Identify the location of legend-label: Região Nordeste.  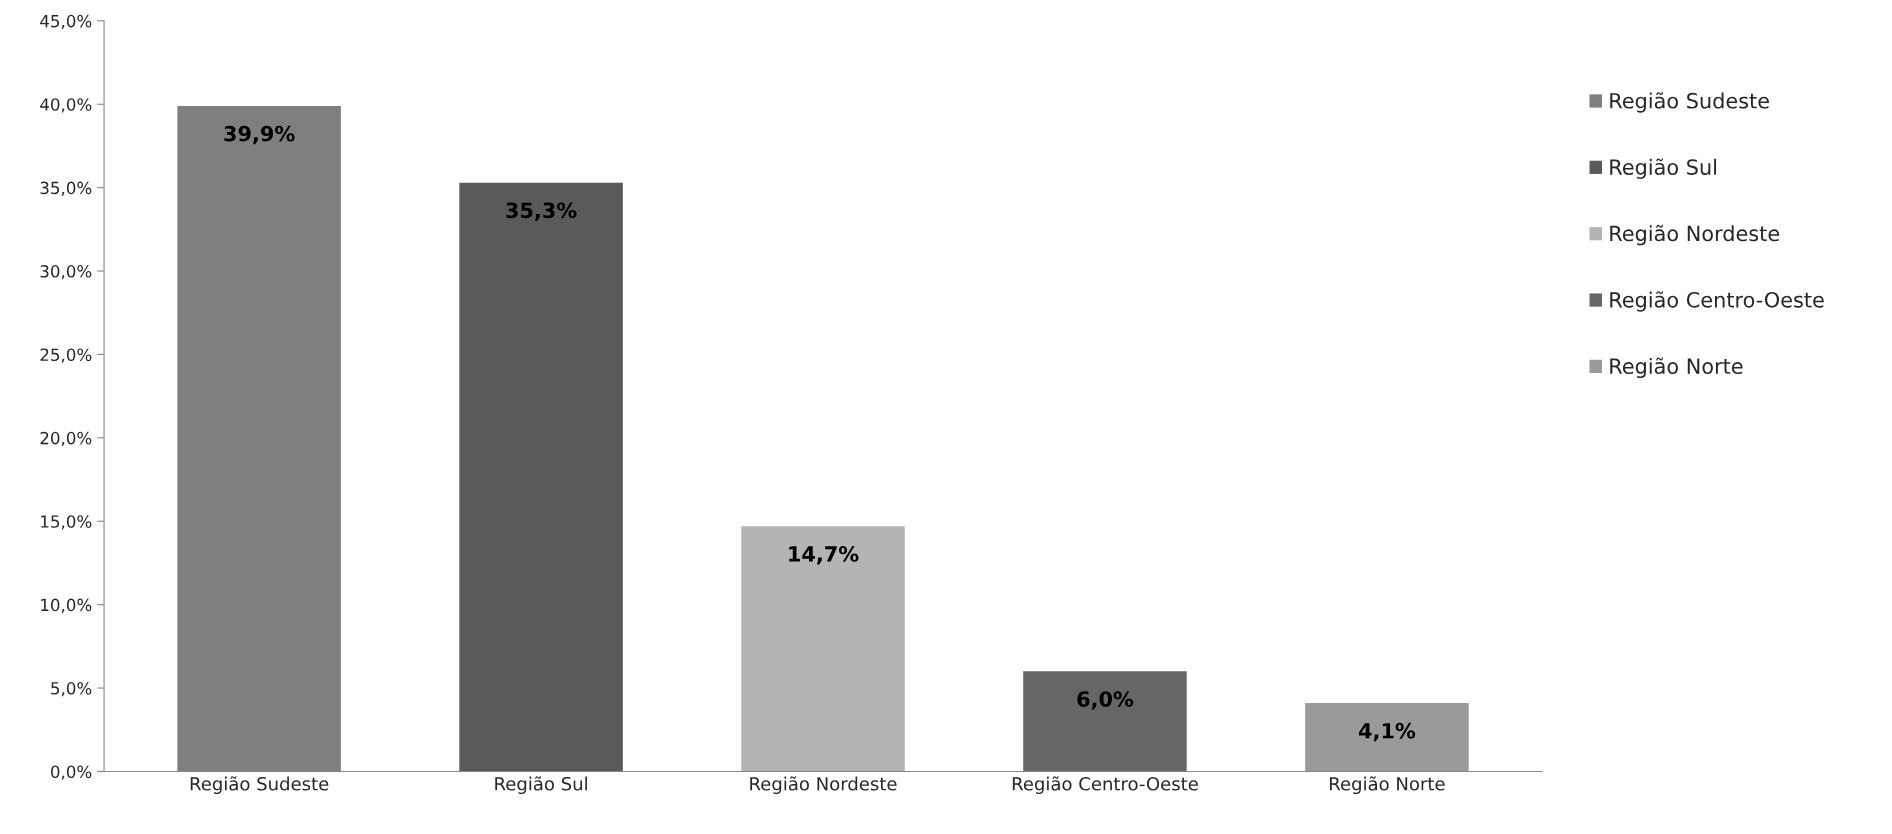
(1695, 235).